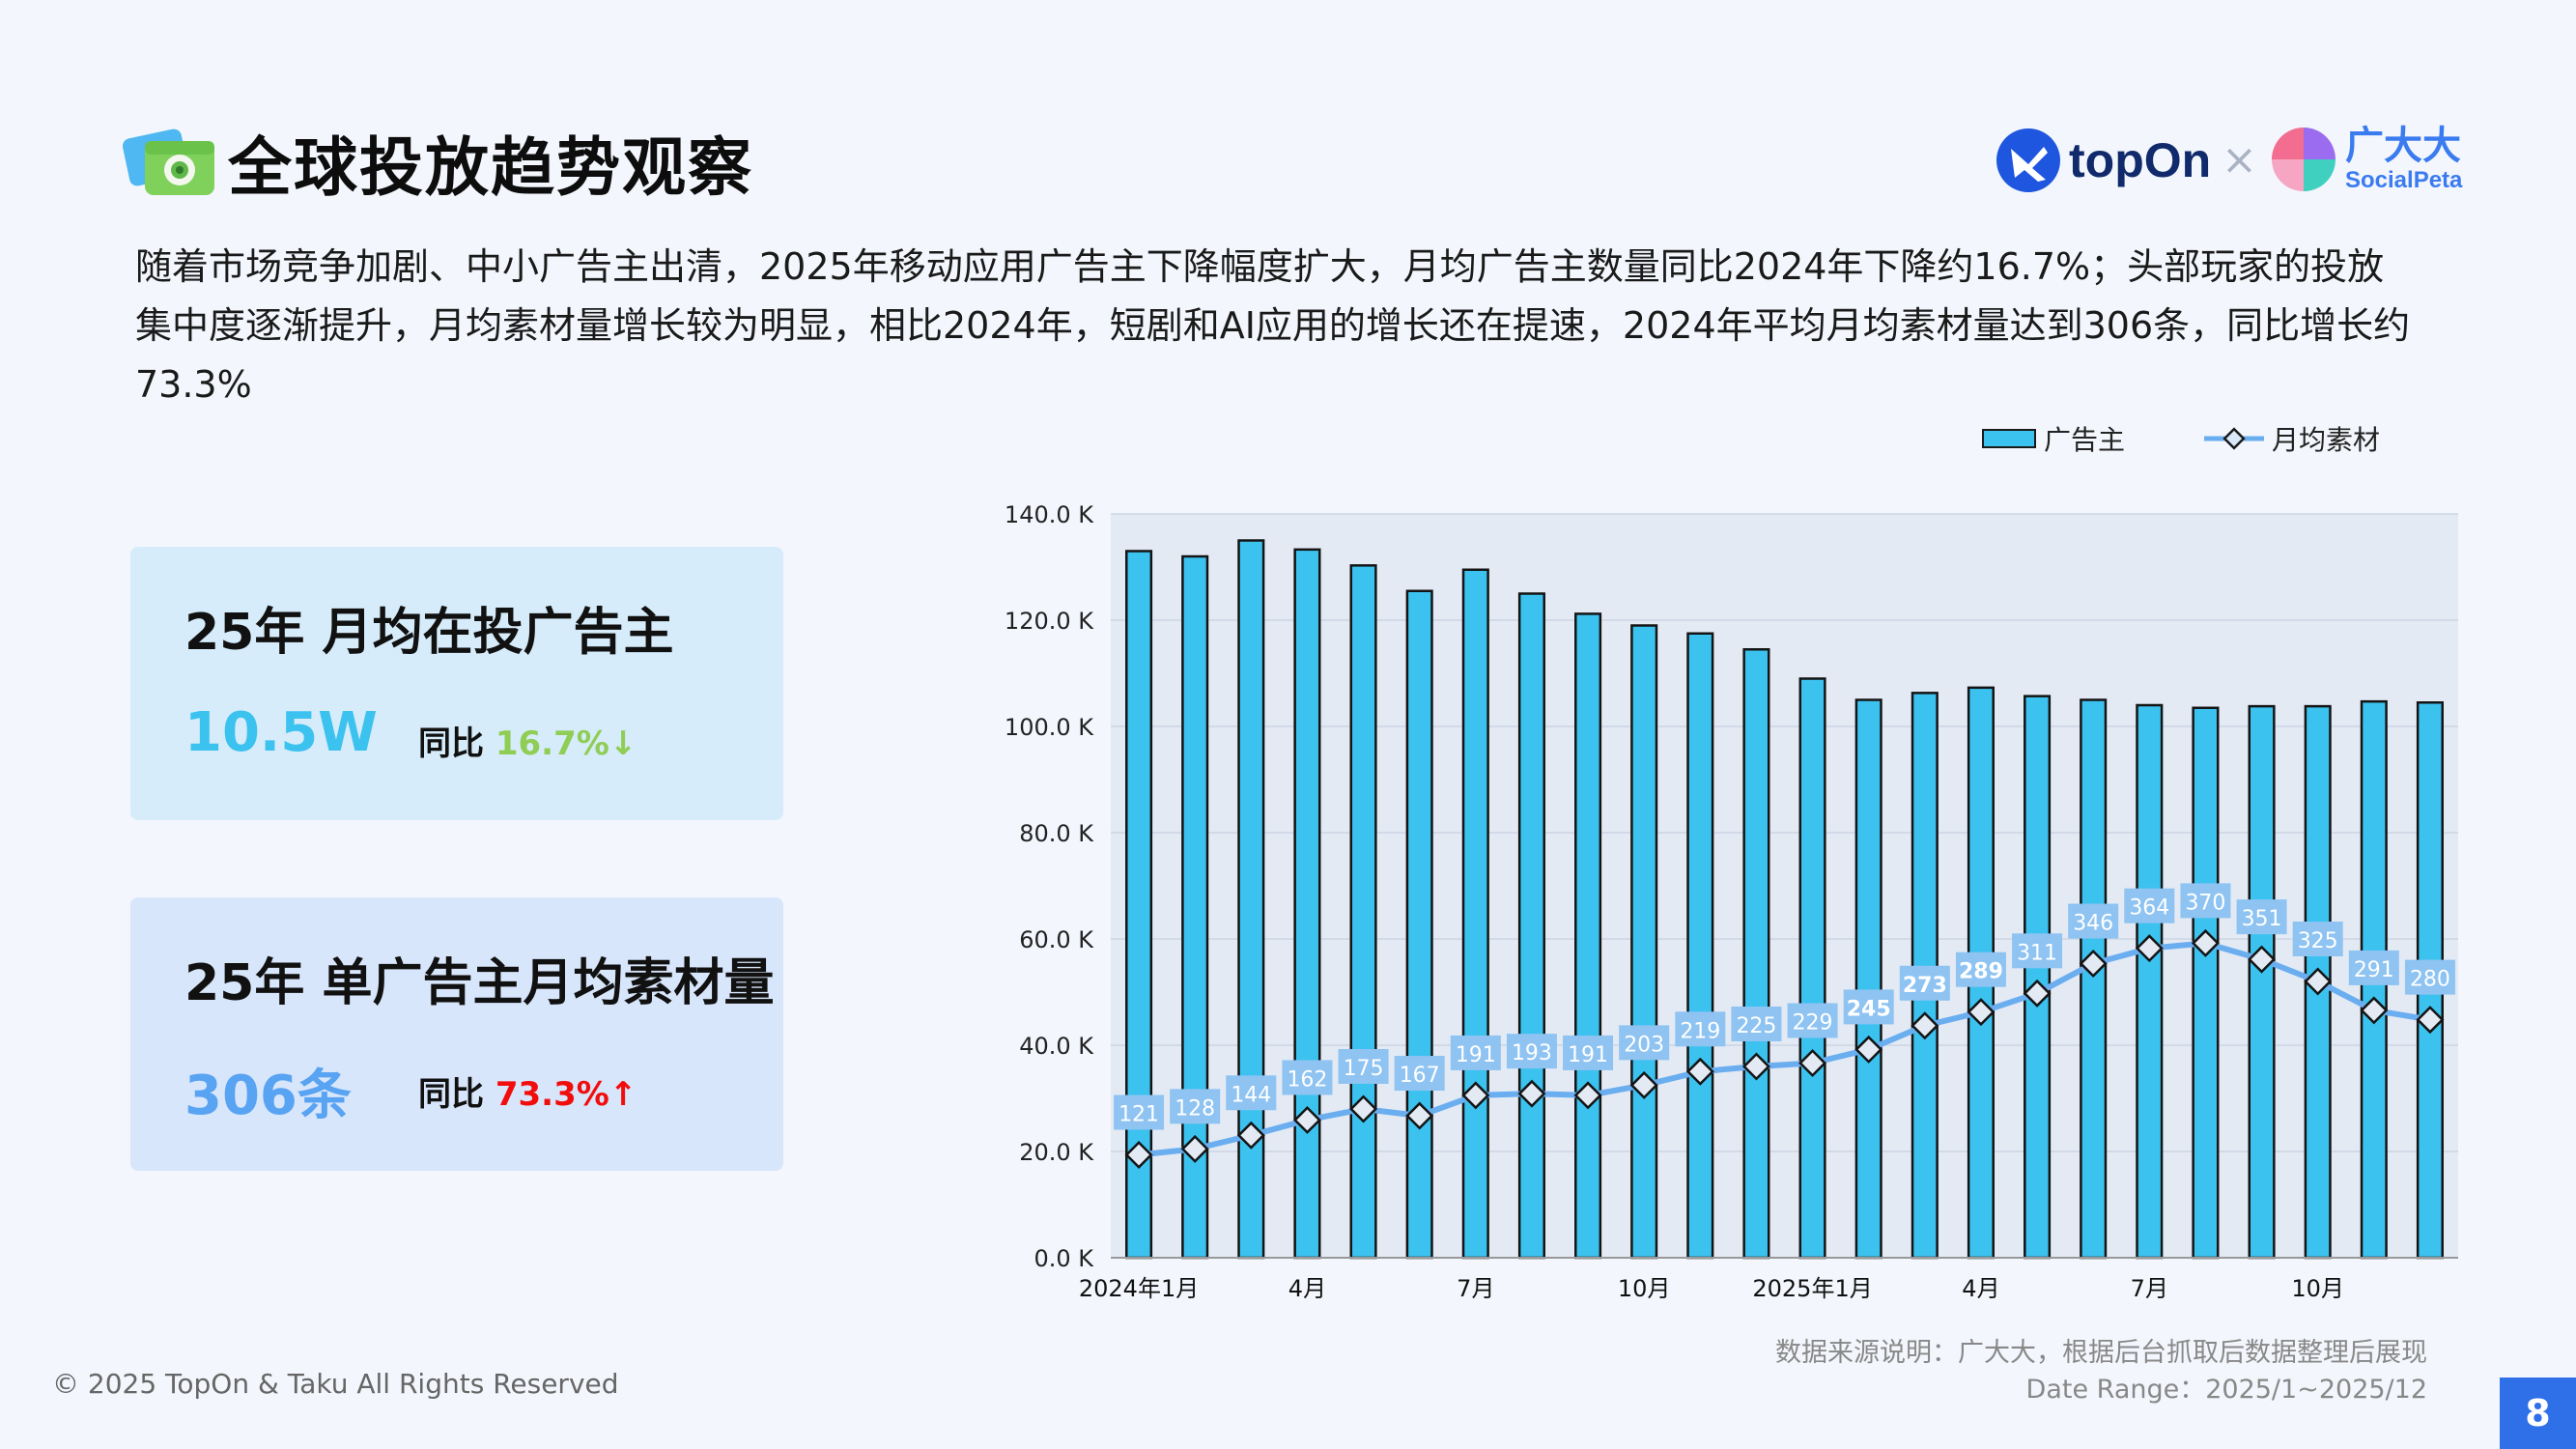 The width and height of the screenshot is (2576, 1449). What do you see at coordinates (2430, 980) in the screenshot?
I see `data-label-text: 280` at bounding box center [2430, 980].